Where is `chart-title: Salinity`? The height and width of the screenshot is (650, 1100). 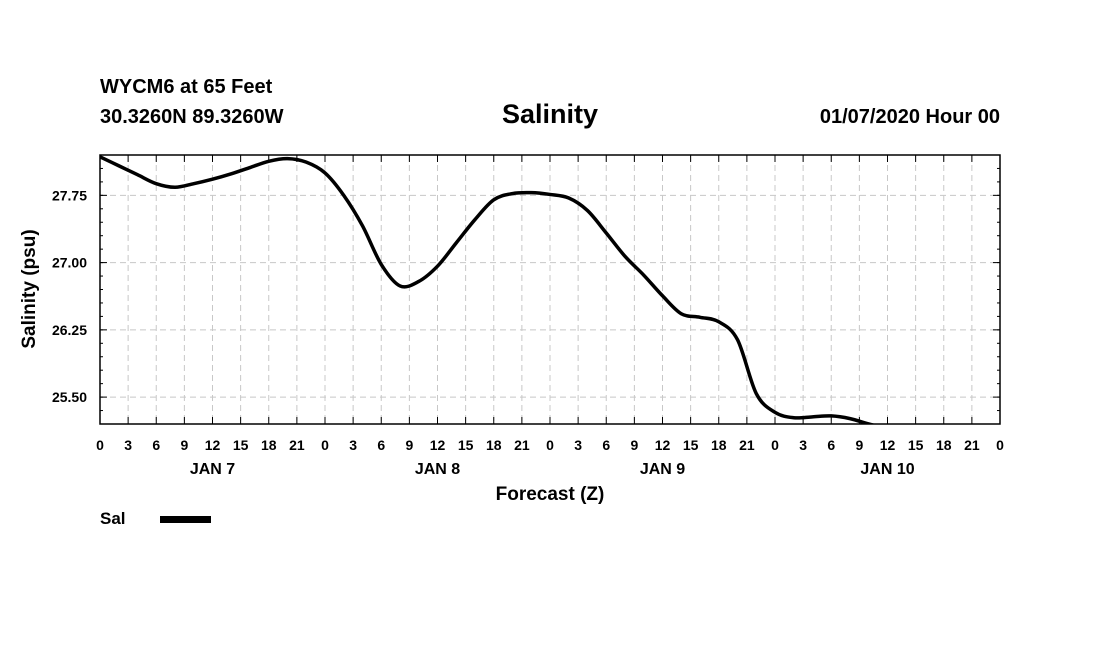 chart-title: Salinity is located at coordinates (550, 114).